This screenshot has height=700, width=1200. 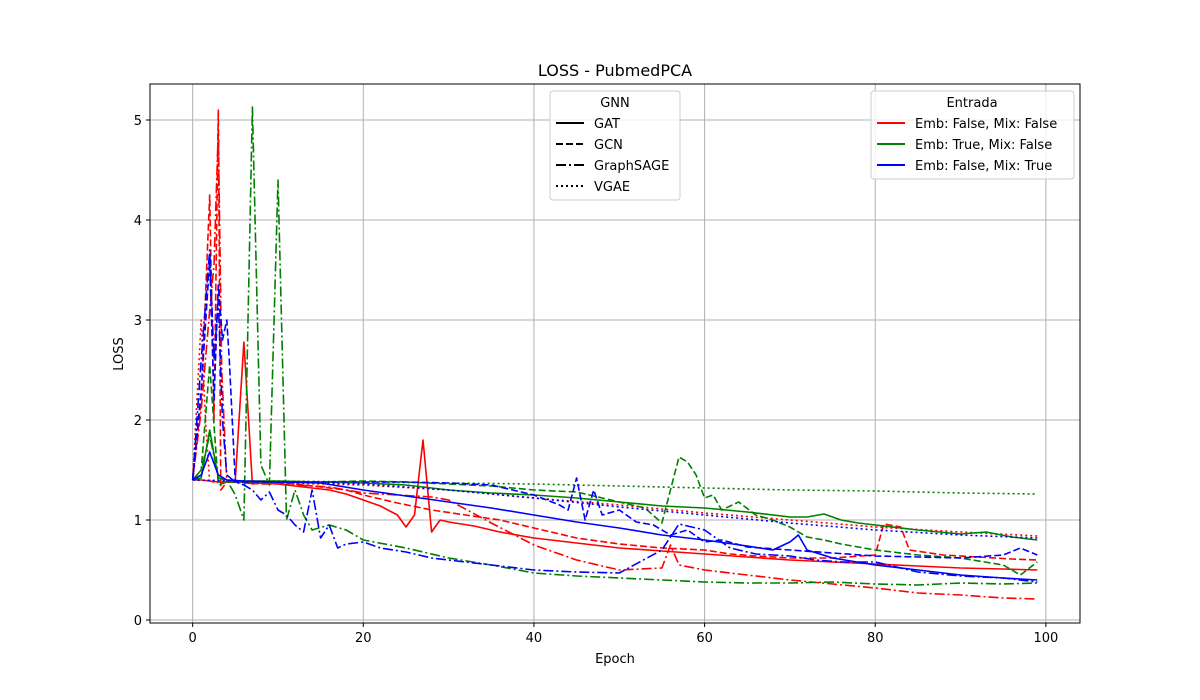 I want to click on x-tick-label: 80, so click(x=875, y=638).